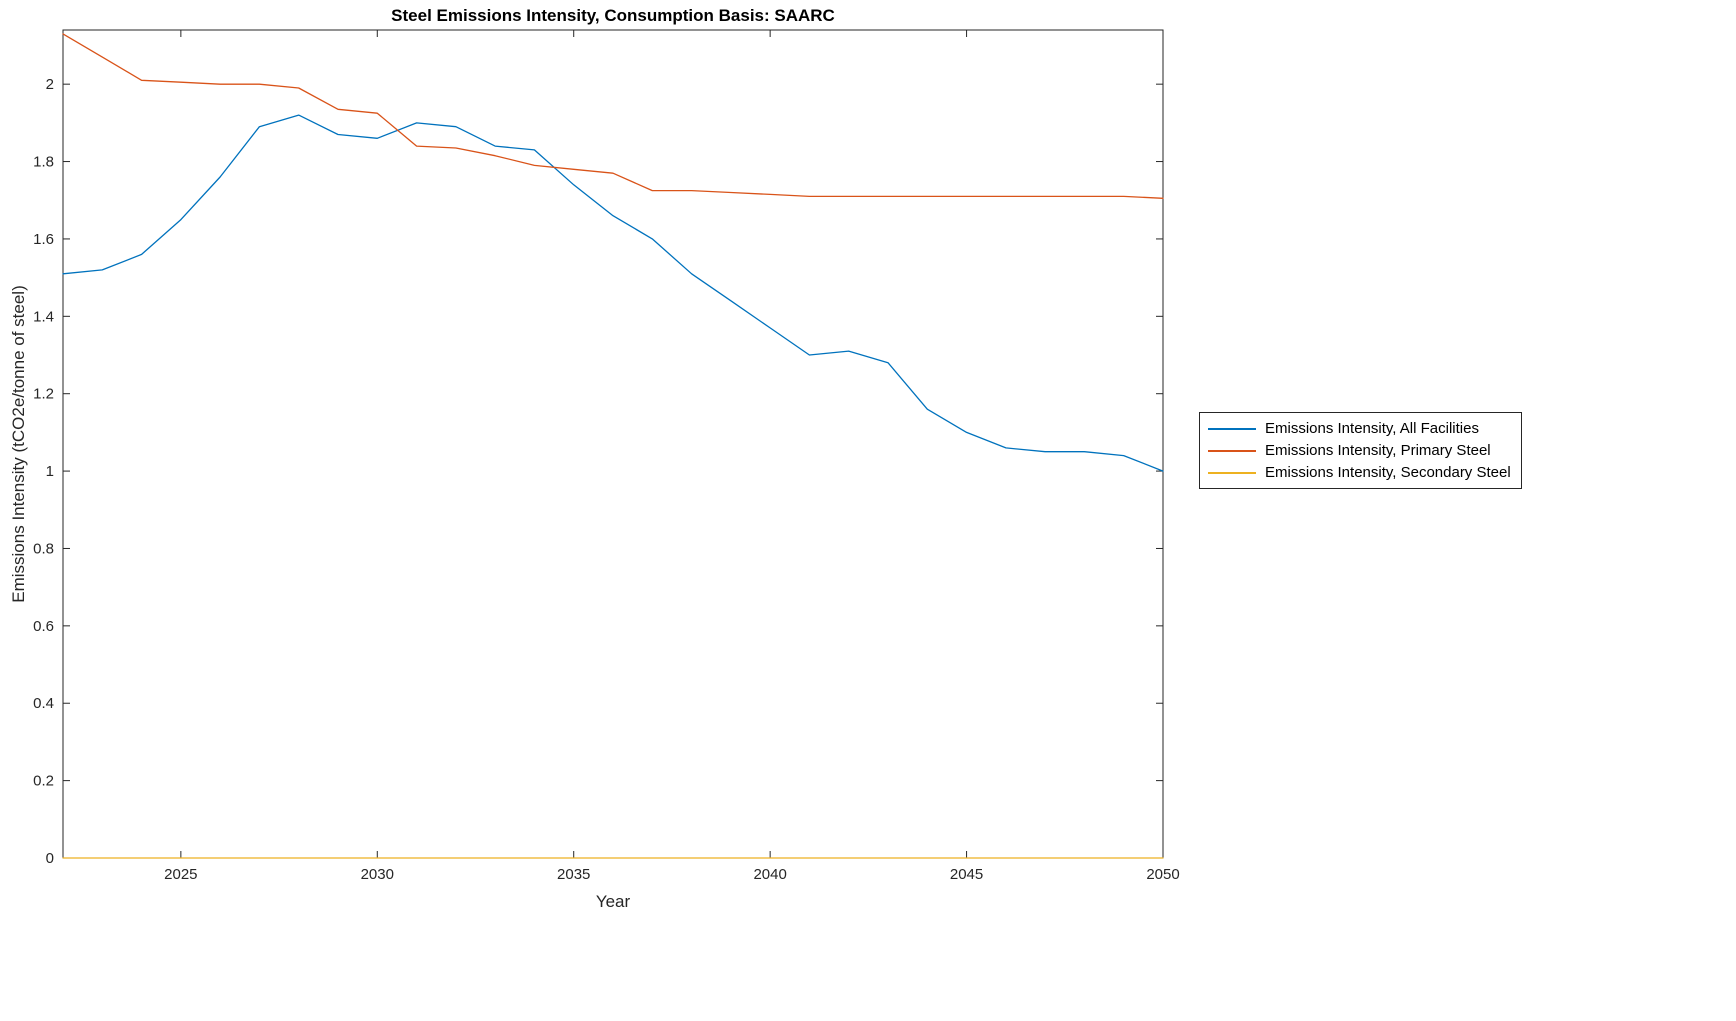 Image resolution: width=1736 pixels, height=1021 pixels. I want to click on y-tick-label: 1.8, so click(43, 162).